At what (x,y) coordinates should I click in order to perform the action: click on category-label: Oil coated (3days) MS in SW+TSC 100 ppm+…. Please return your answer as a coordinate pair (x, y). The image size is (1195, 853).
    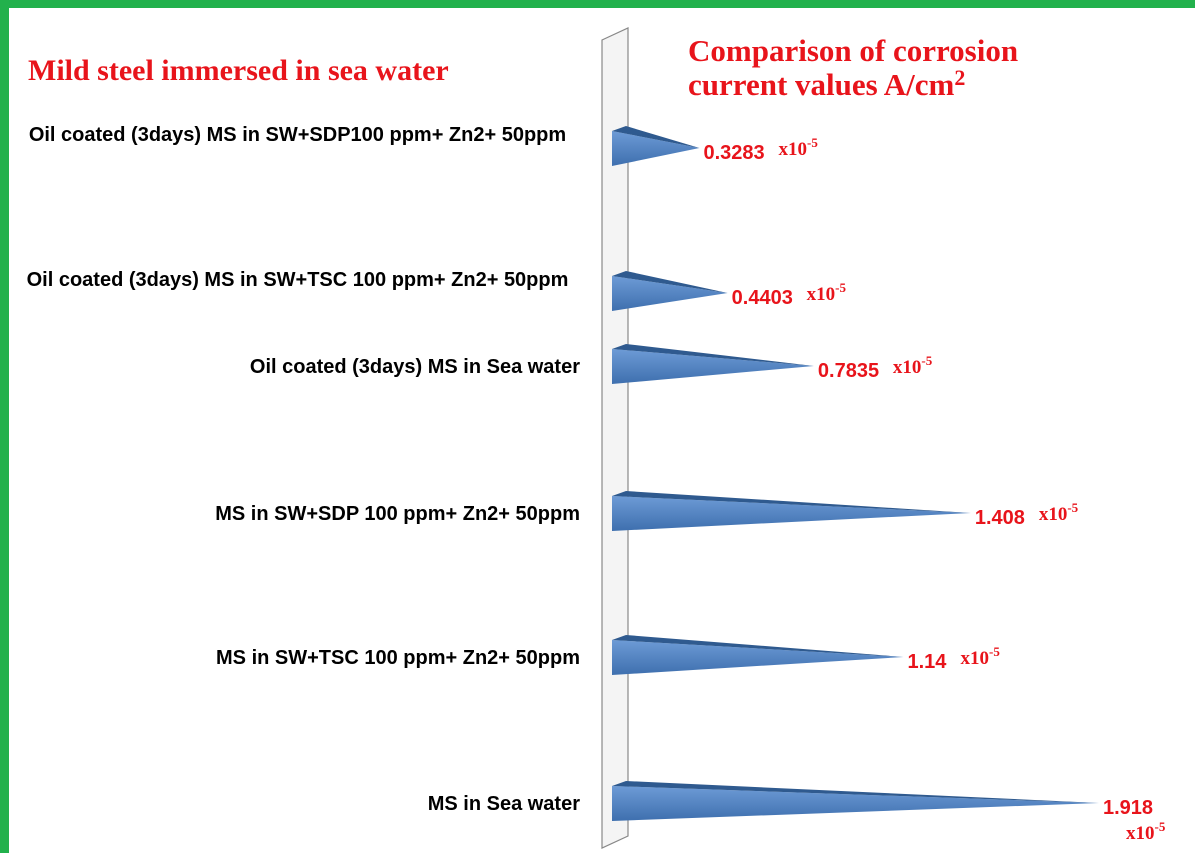
    Looking at the image, I should click on (297, 280).